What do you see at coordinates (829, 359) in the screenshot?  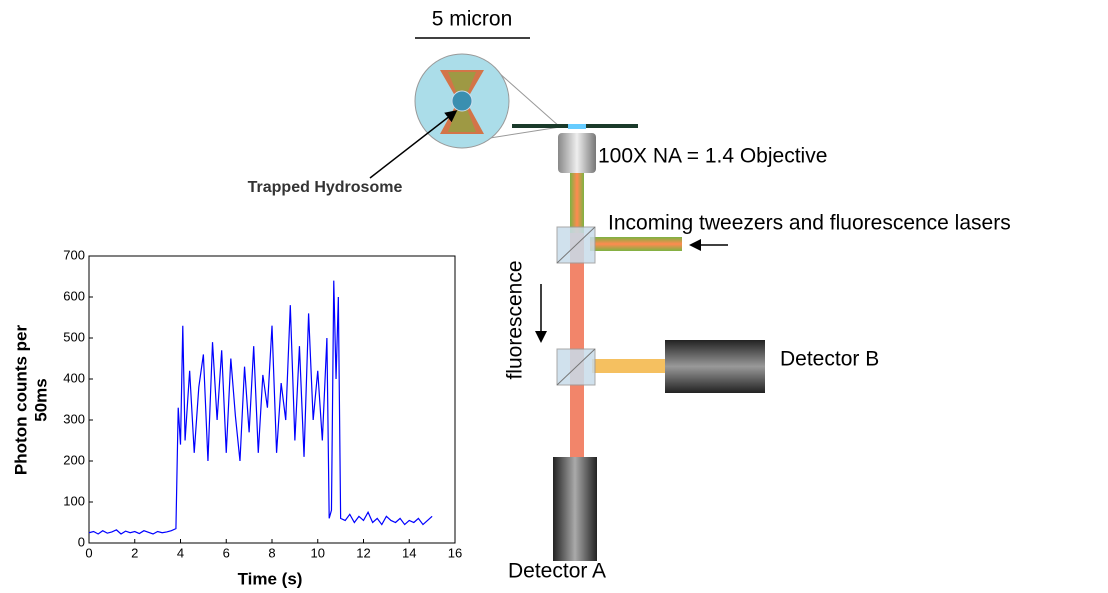 I see `detector-b-label: Detector B` at bounding box center [829, 359].